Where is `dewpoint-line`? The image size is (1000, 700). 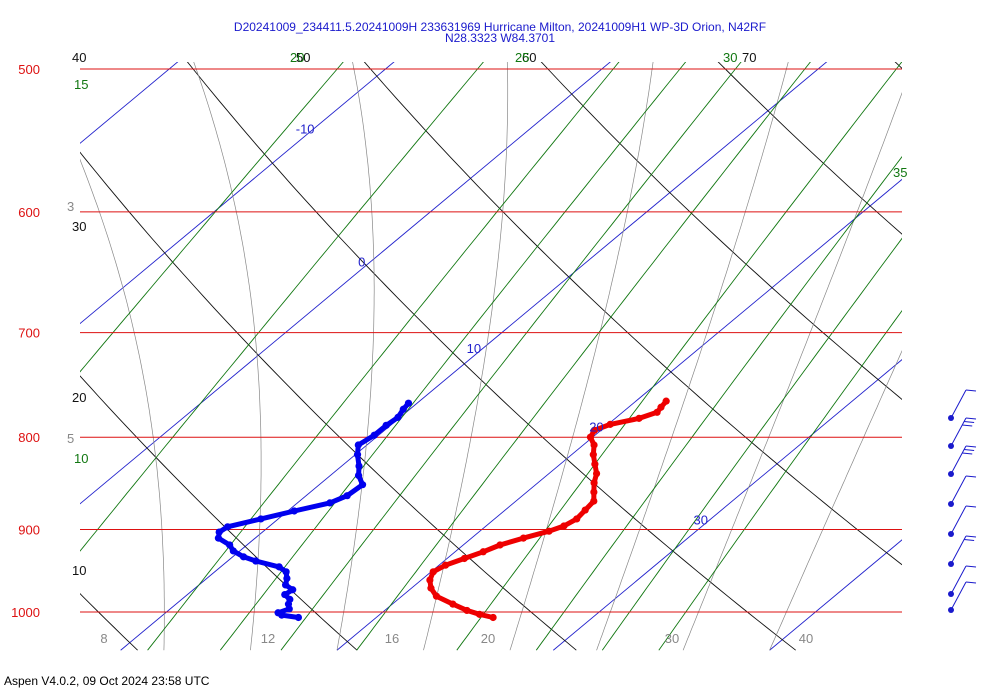 dewpoint-line is located at coordinates (313, 510).